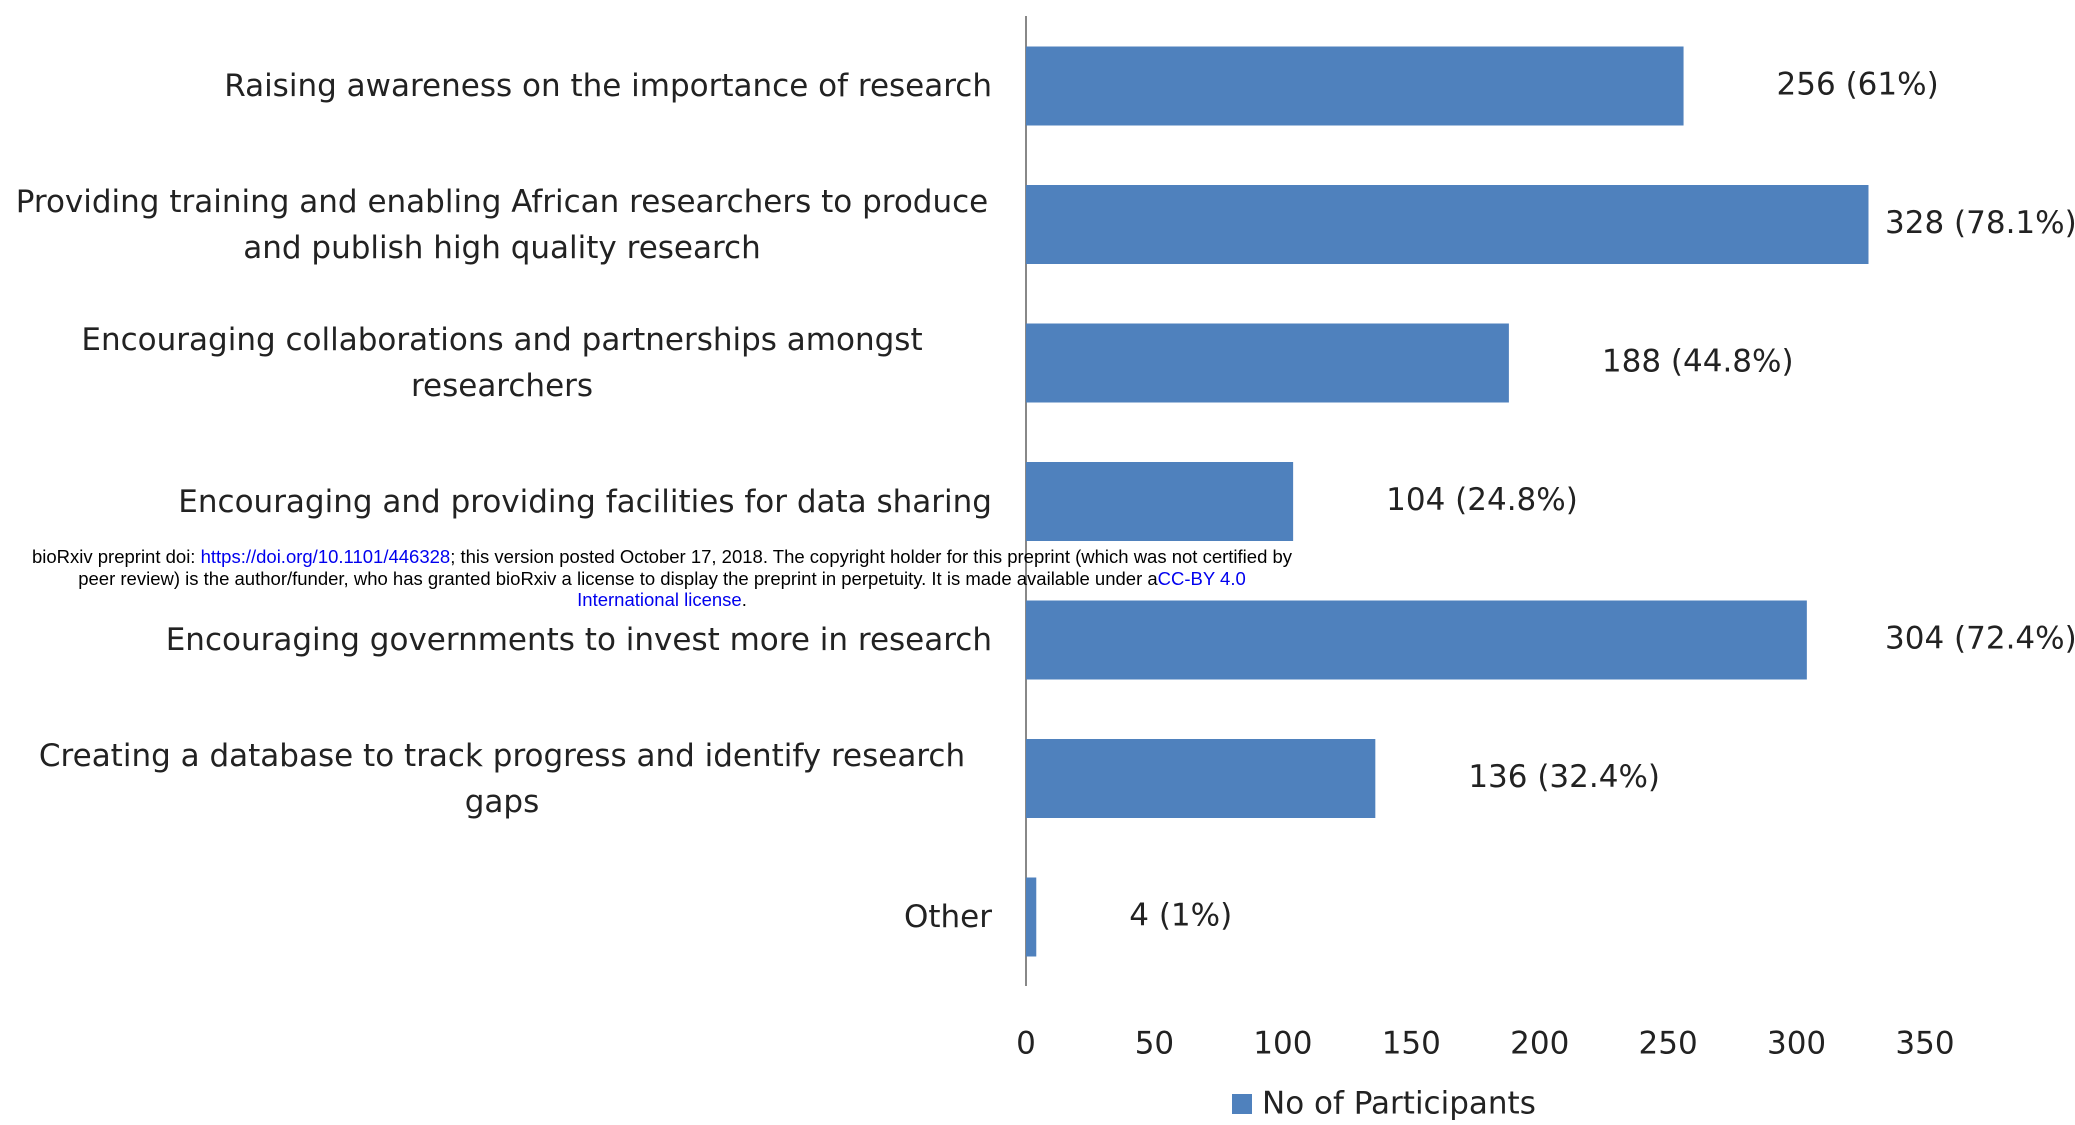 The width and height of the screenshot is (2075, 1125). Describe the element at coordinates (1980, 223) in the screenshot. I see `value-label: 328 (78.1%)` at that location.